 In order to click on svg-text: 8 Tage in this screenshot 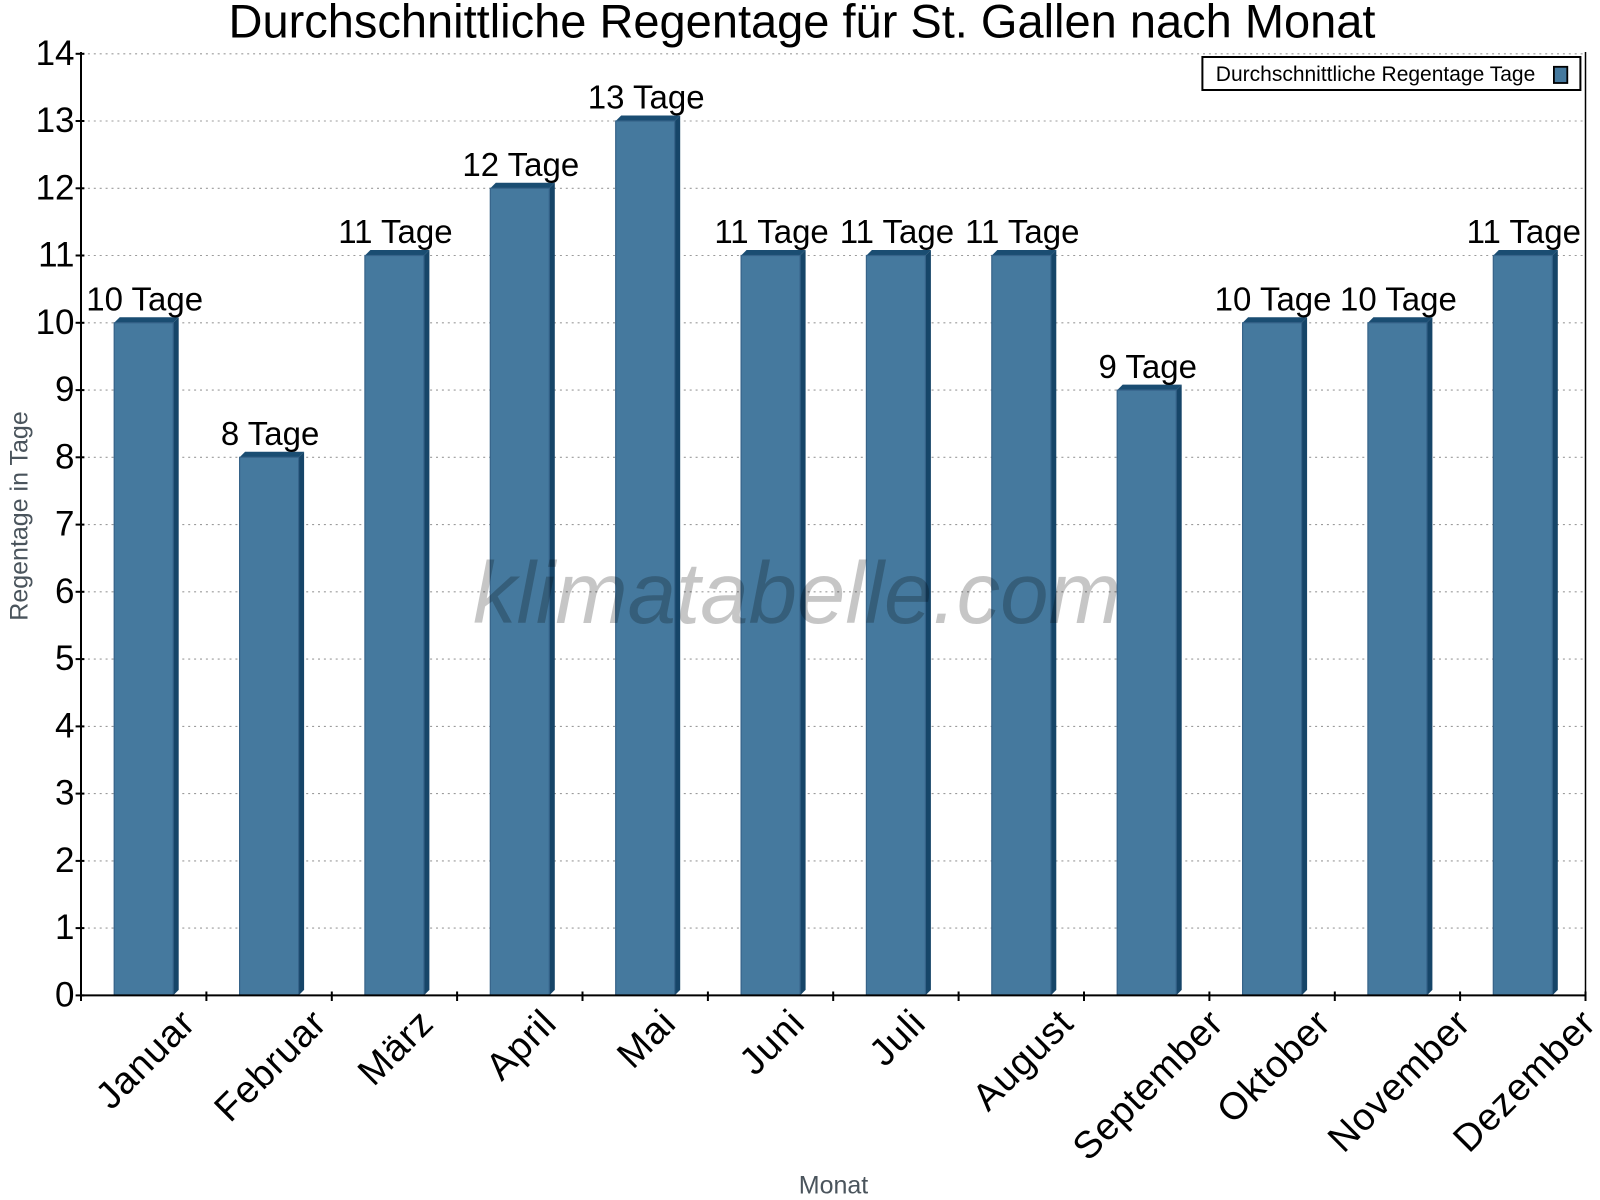, I will do `click(270, 433)`.